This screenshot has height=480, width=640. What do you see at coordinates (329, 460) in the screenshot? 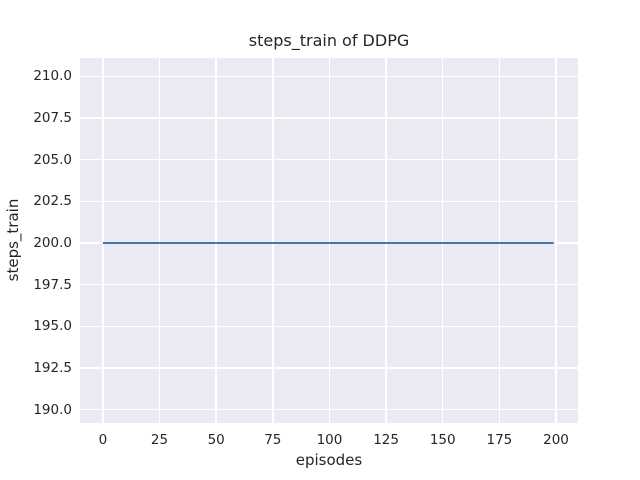
I see `x-axis-label: episodes` at bounding box center [329, 460].